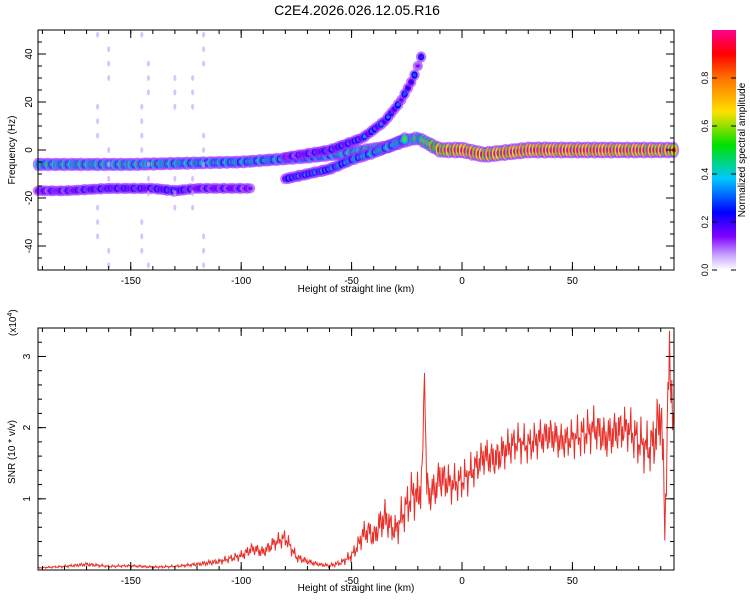  I want to click on spectrogram-ylabel: Frequency (Hz), so click(12, 150).